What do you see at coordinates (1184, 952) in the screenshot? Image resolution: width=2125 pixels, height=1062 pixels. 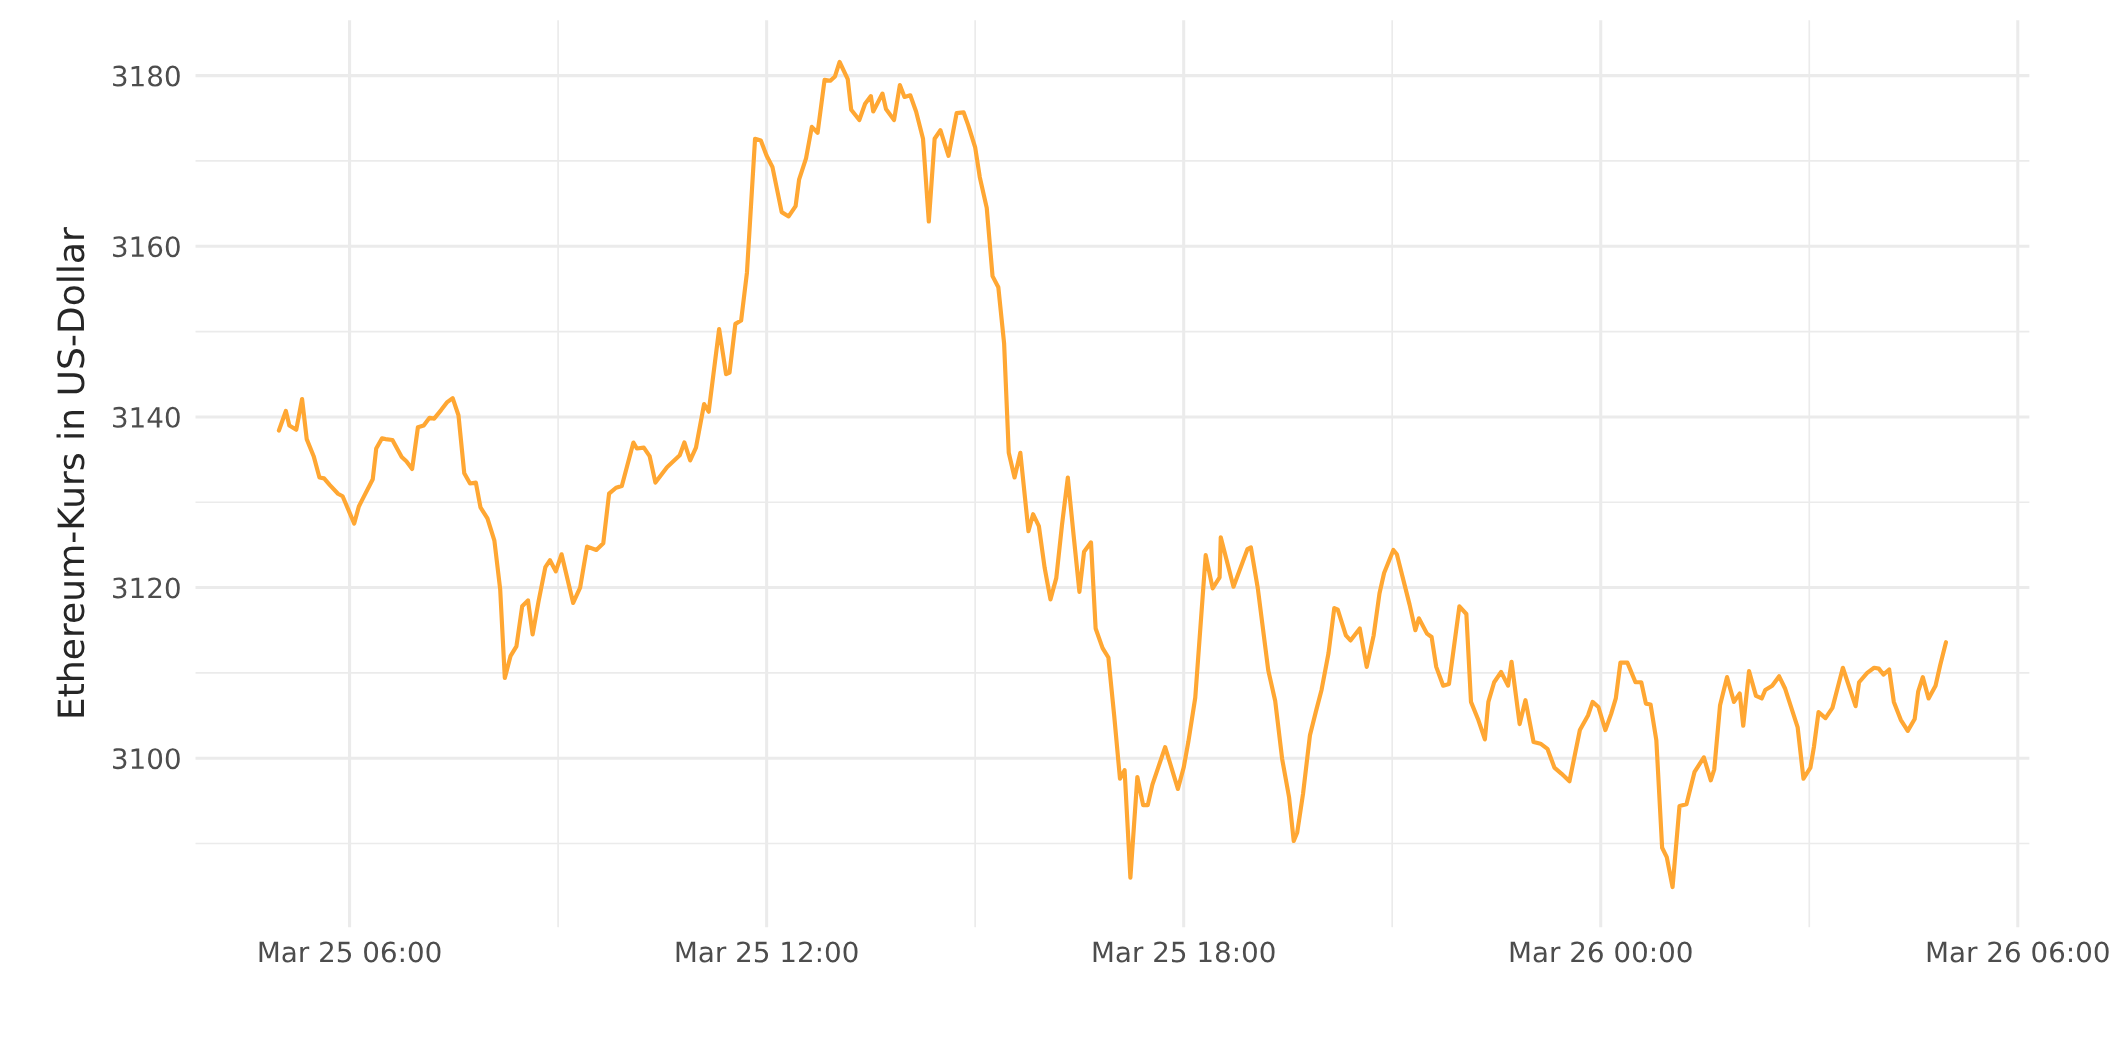 I see `x-tick-label: Mar 25 18:00` at bounding box center [1184, 952].